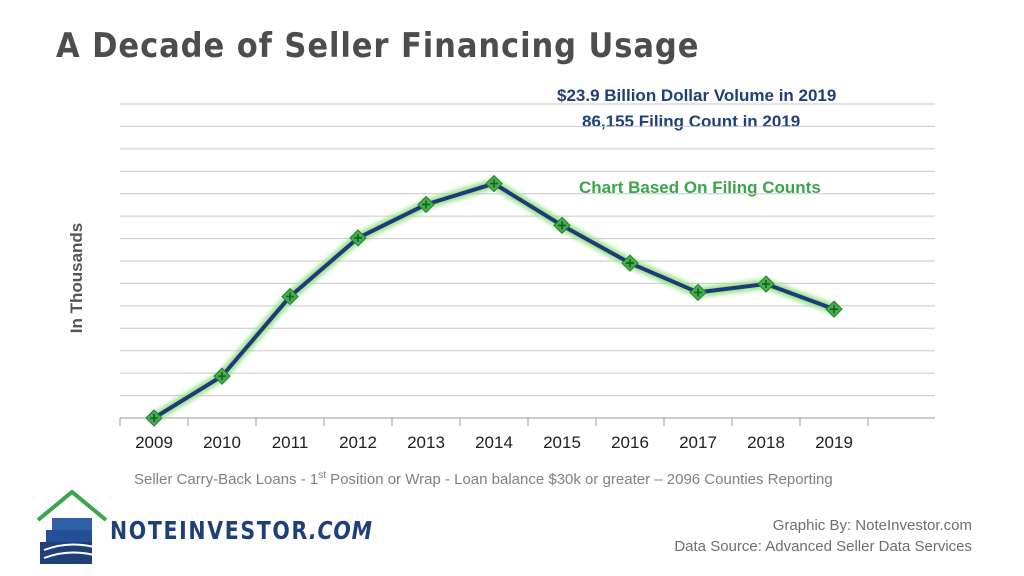 The height and width of the screenshot is (576, 1024). What do you see at coordinates (426, 442) in the screenshot?
I see `x-tick-label: 2013` at bounding box center [426, 442].